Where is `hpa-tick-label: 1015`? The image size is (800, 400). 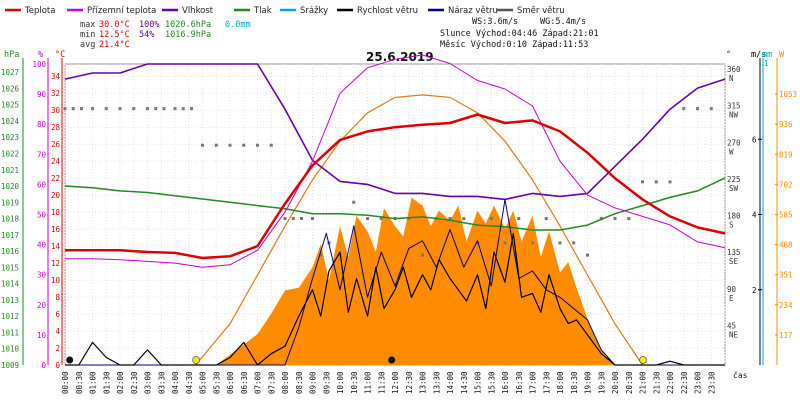
hpa-tick-label: 1015 is located at coordinates (10, 267).